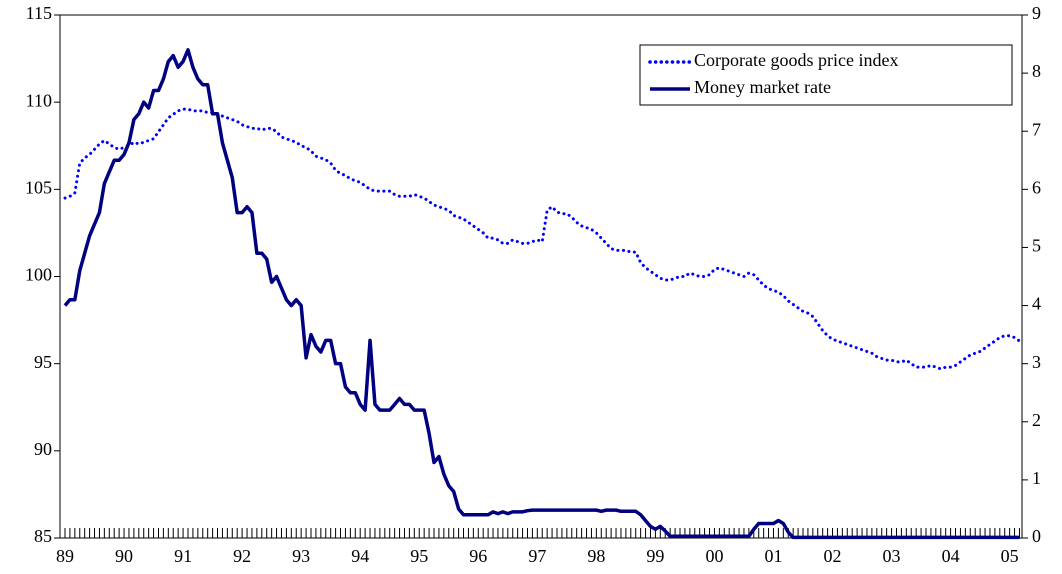  What do you see at coordinates (1036, 71) in the screenshot?
I see `y2-tick-label: 8` at bounding box center [1036, 71].